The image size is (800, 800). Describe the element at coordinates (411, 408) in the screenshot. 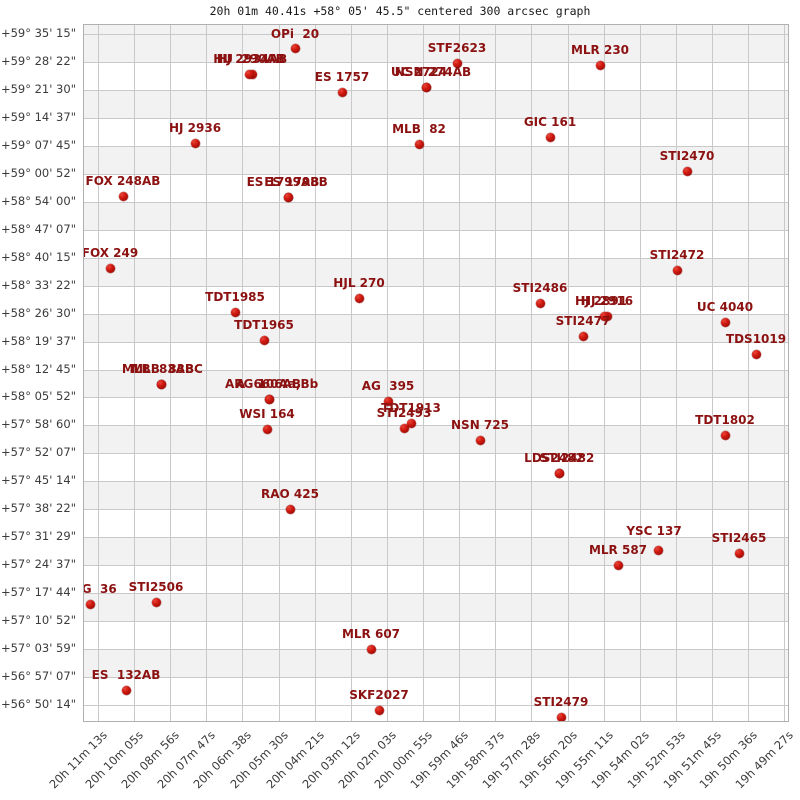

I see `star-label: TDT1913` at that location.